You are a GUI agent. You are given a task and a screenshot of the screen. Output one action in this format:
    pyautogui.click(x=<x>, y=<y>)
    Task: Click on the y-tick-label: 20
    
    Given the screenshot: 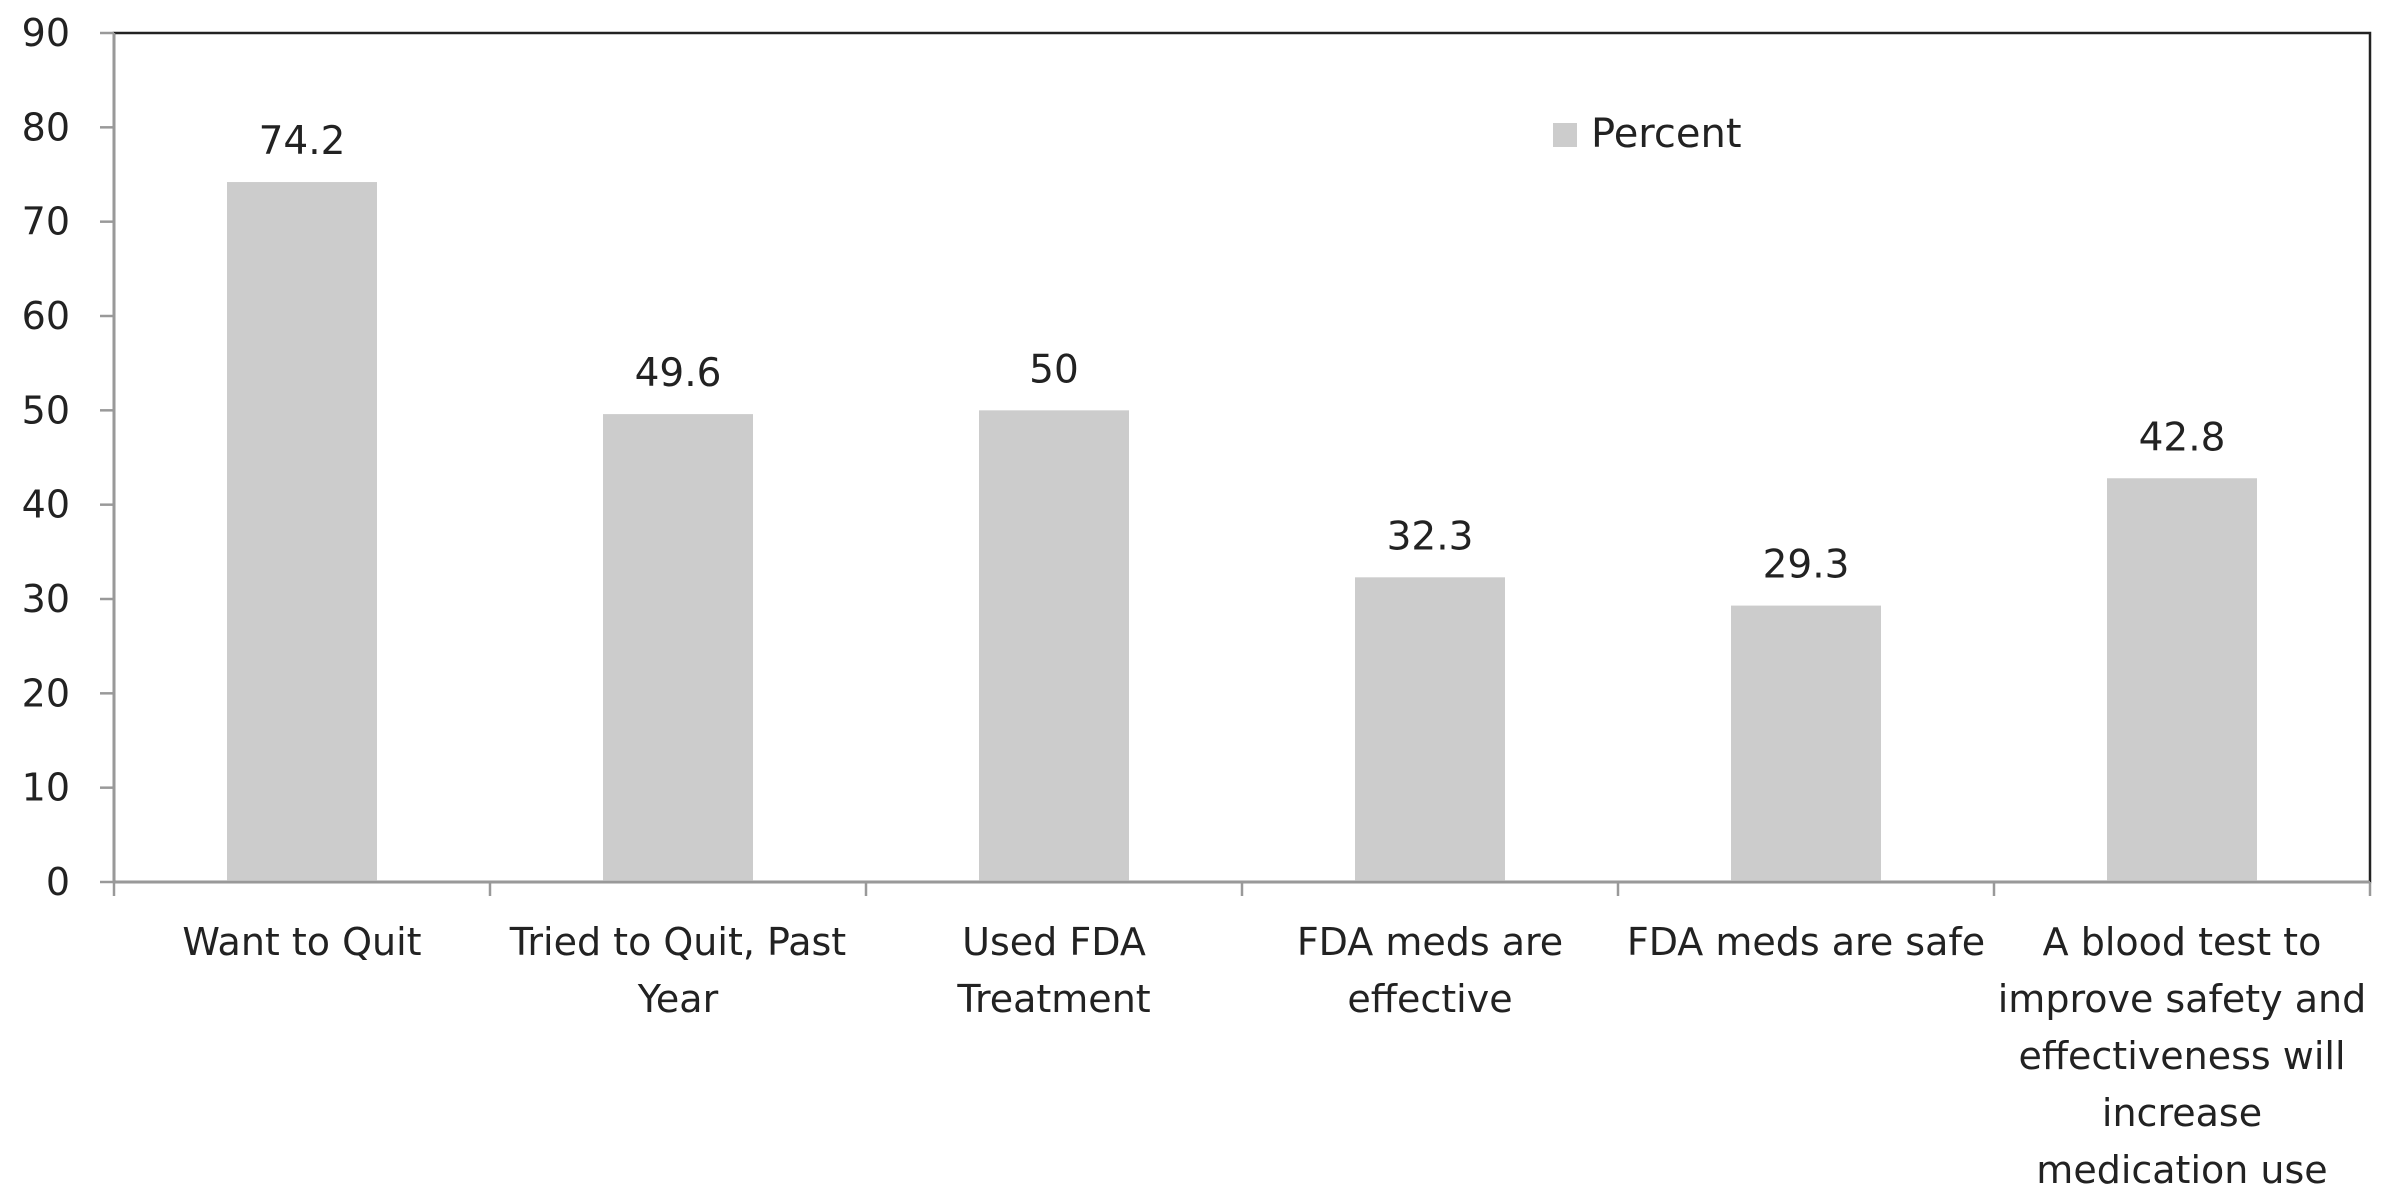 What is the action you would take?
    pyautogui.click(x=46, y=693)
    